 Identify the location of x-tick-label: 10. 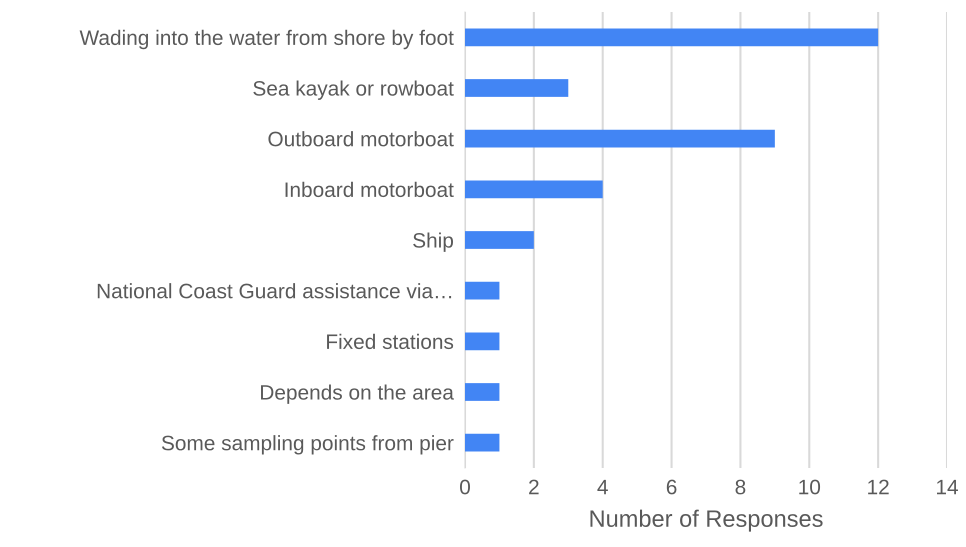
(809, 487).